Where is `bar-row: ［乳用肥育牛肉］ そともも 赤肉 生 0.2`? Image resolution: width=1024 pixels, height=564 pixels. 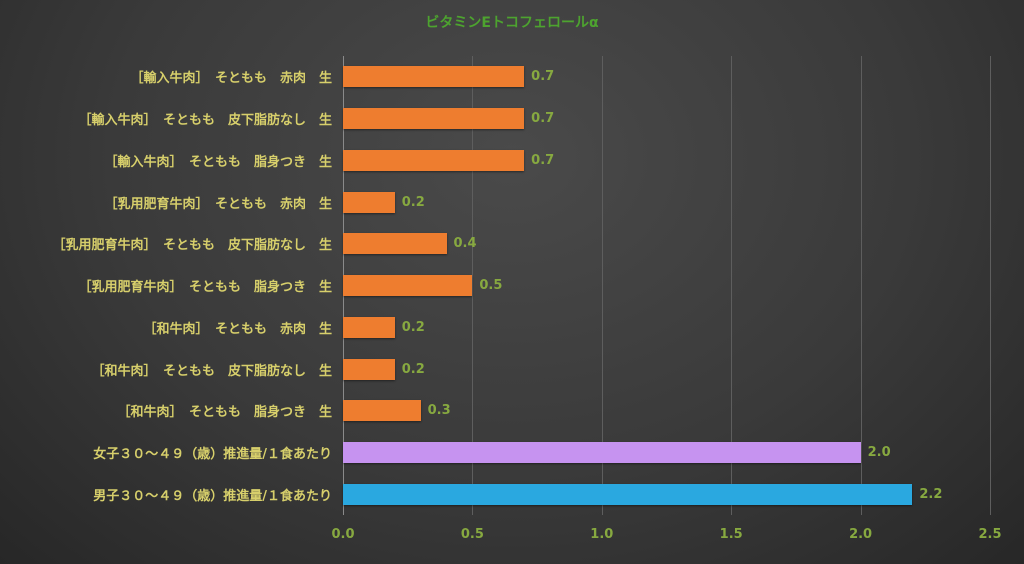 bar-row: ［乳用肥育牛肉］ そともも 赤肉 生 0.2 is located at coordinates (495, 202).